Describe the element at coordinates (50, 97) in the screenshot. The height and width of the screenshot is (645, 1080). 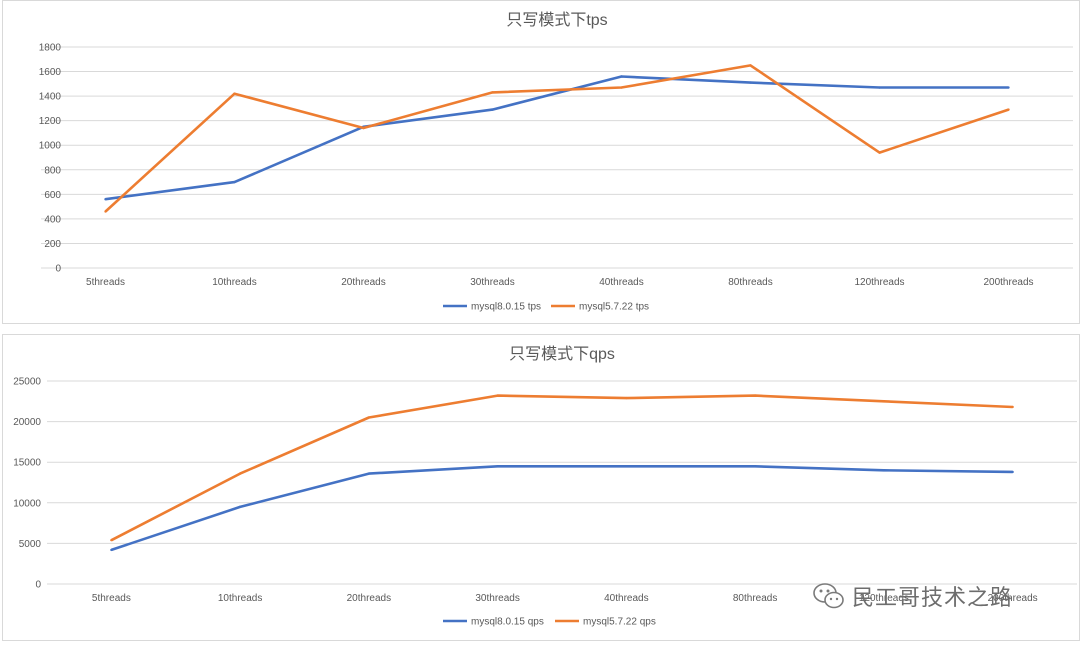
I see `y-tick-label: 1400` at that location.